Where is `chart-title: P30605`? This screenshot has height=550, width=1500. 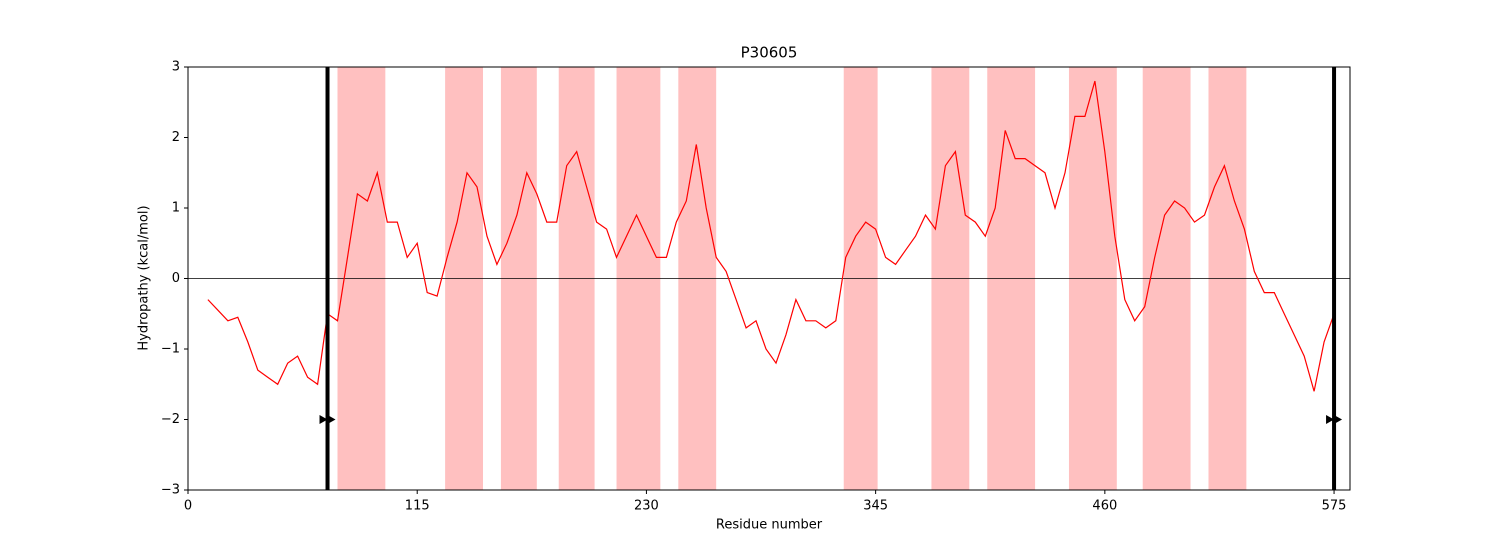
chart-title: P30605 is located at coordinates (769, 53).